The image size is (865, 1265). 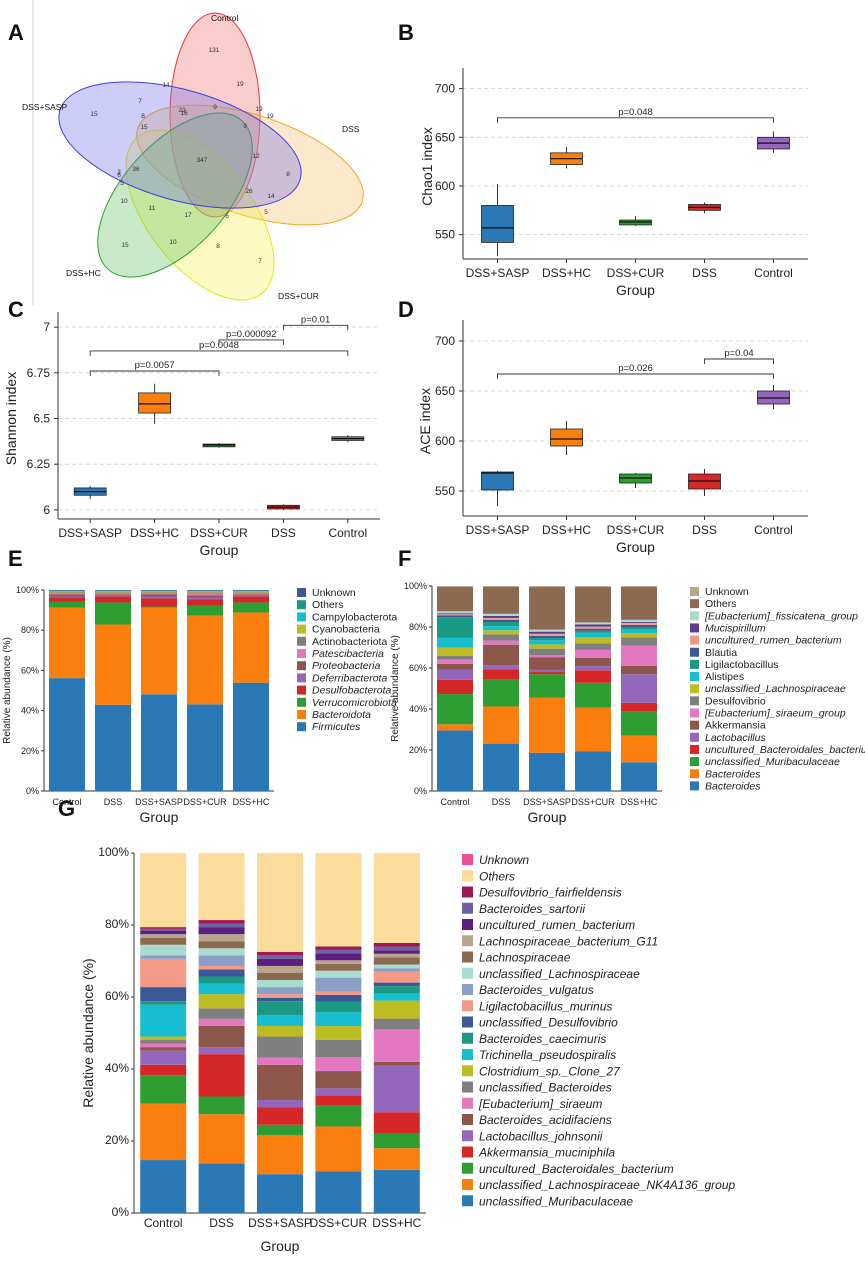 I want to click on panel-label-e: E, so click(x=15, y=558).